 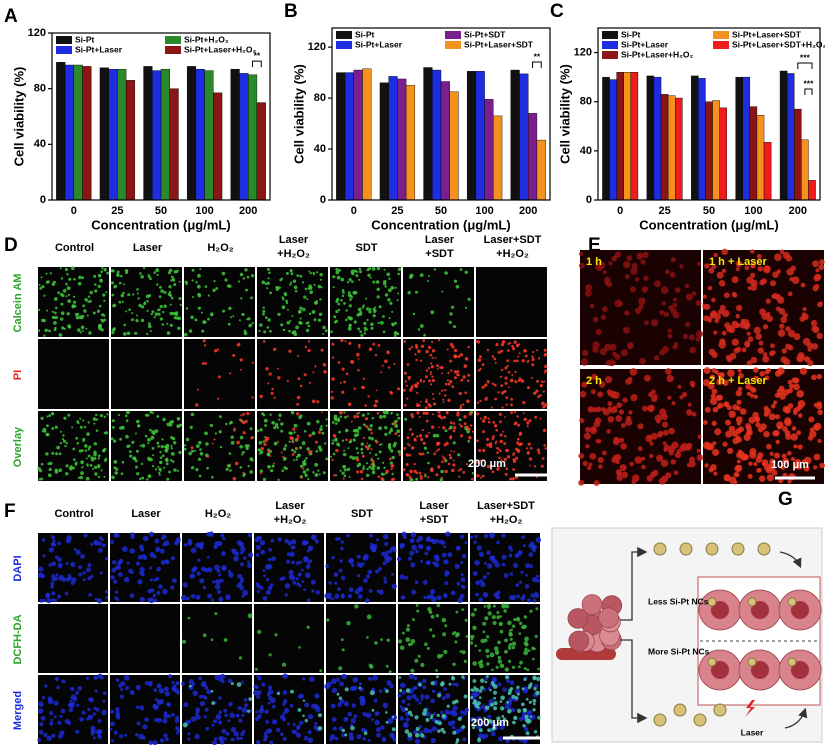 What do you see at coordinates (379, 44) in the screenshot?
I see `legend-label: Si-Pt+Laser` at bounding box center [379, 44].